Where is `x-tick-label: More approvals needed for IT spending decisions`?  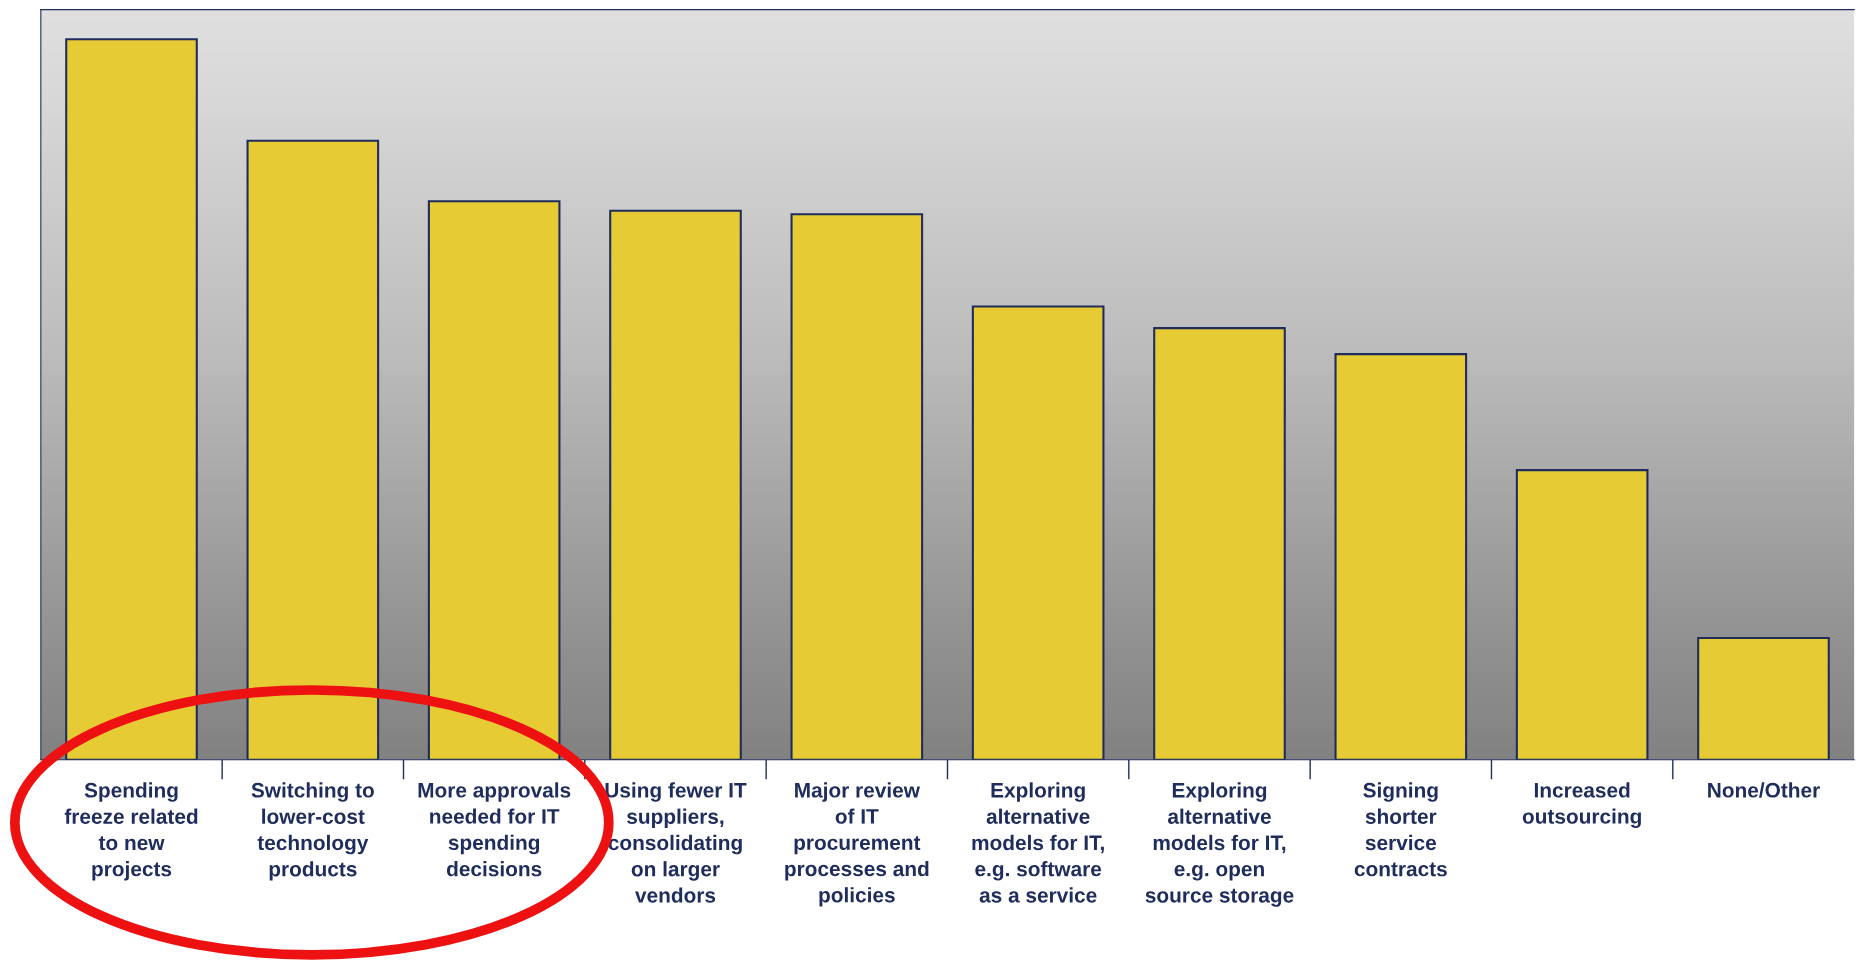
x-tick-label: More approvals needed for IT spending decisions is located at coordinates (494, 829).